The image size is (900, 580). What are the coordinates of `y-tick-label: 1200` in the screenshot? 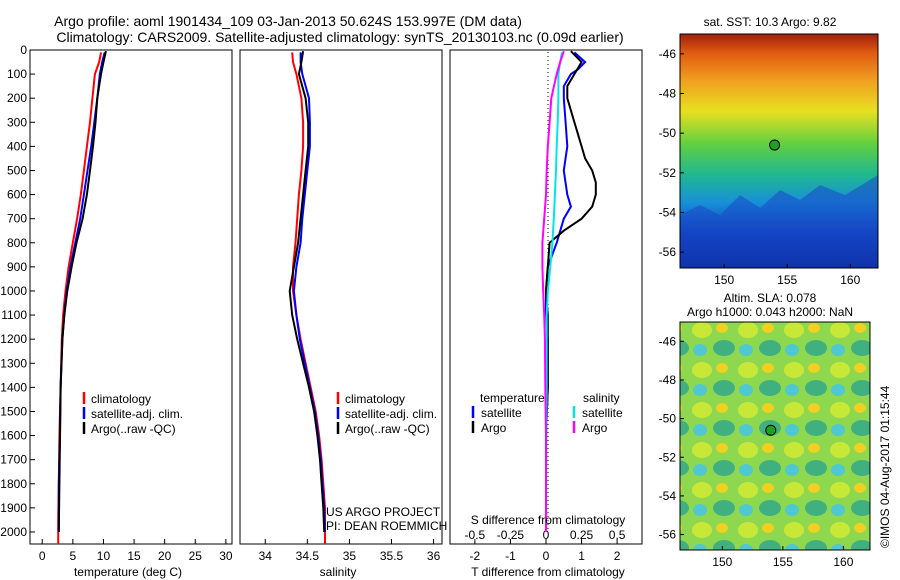 It's located at (13, 339).